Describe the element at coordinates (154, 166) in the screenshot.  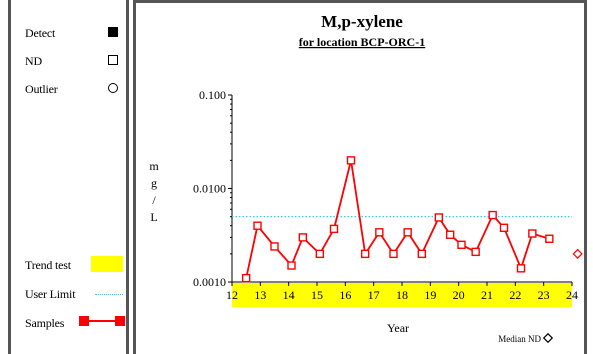
I see `y-label-char: m` at that location.